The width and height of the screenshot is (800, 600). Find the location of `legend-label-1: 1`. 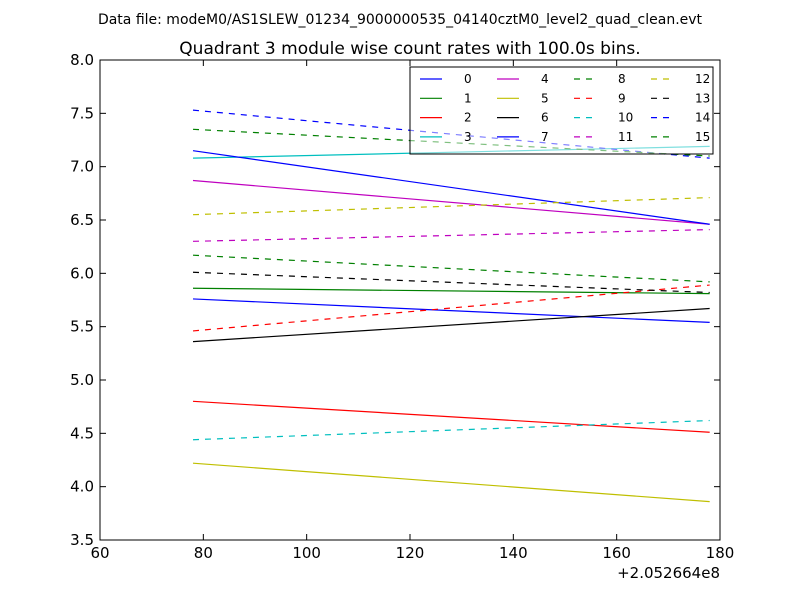

legend-label-1: 1 is located at coordinates (468, 98).